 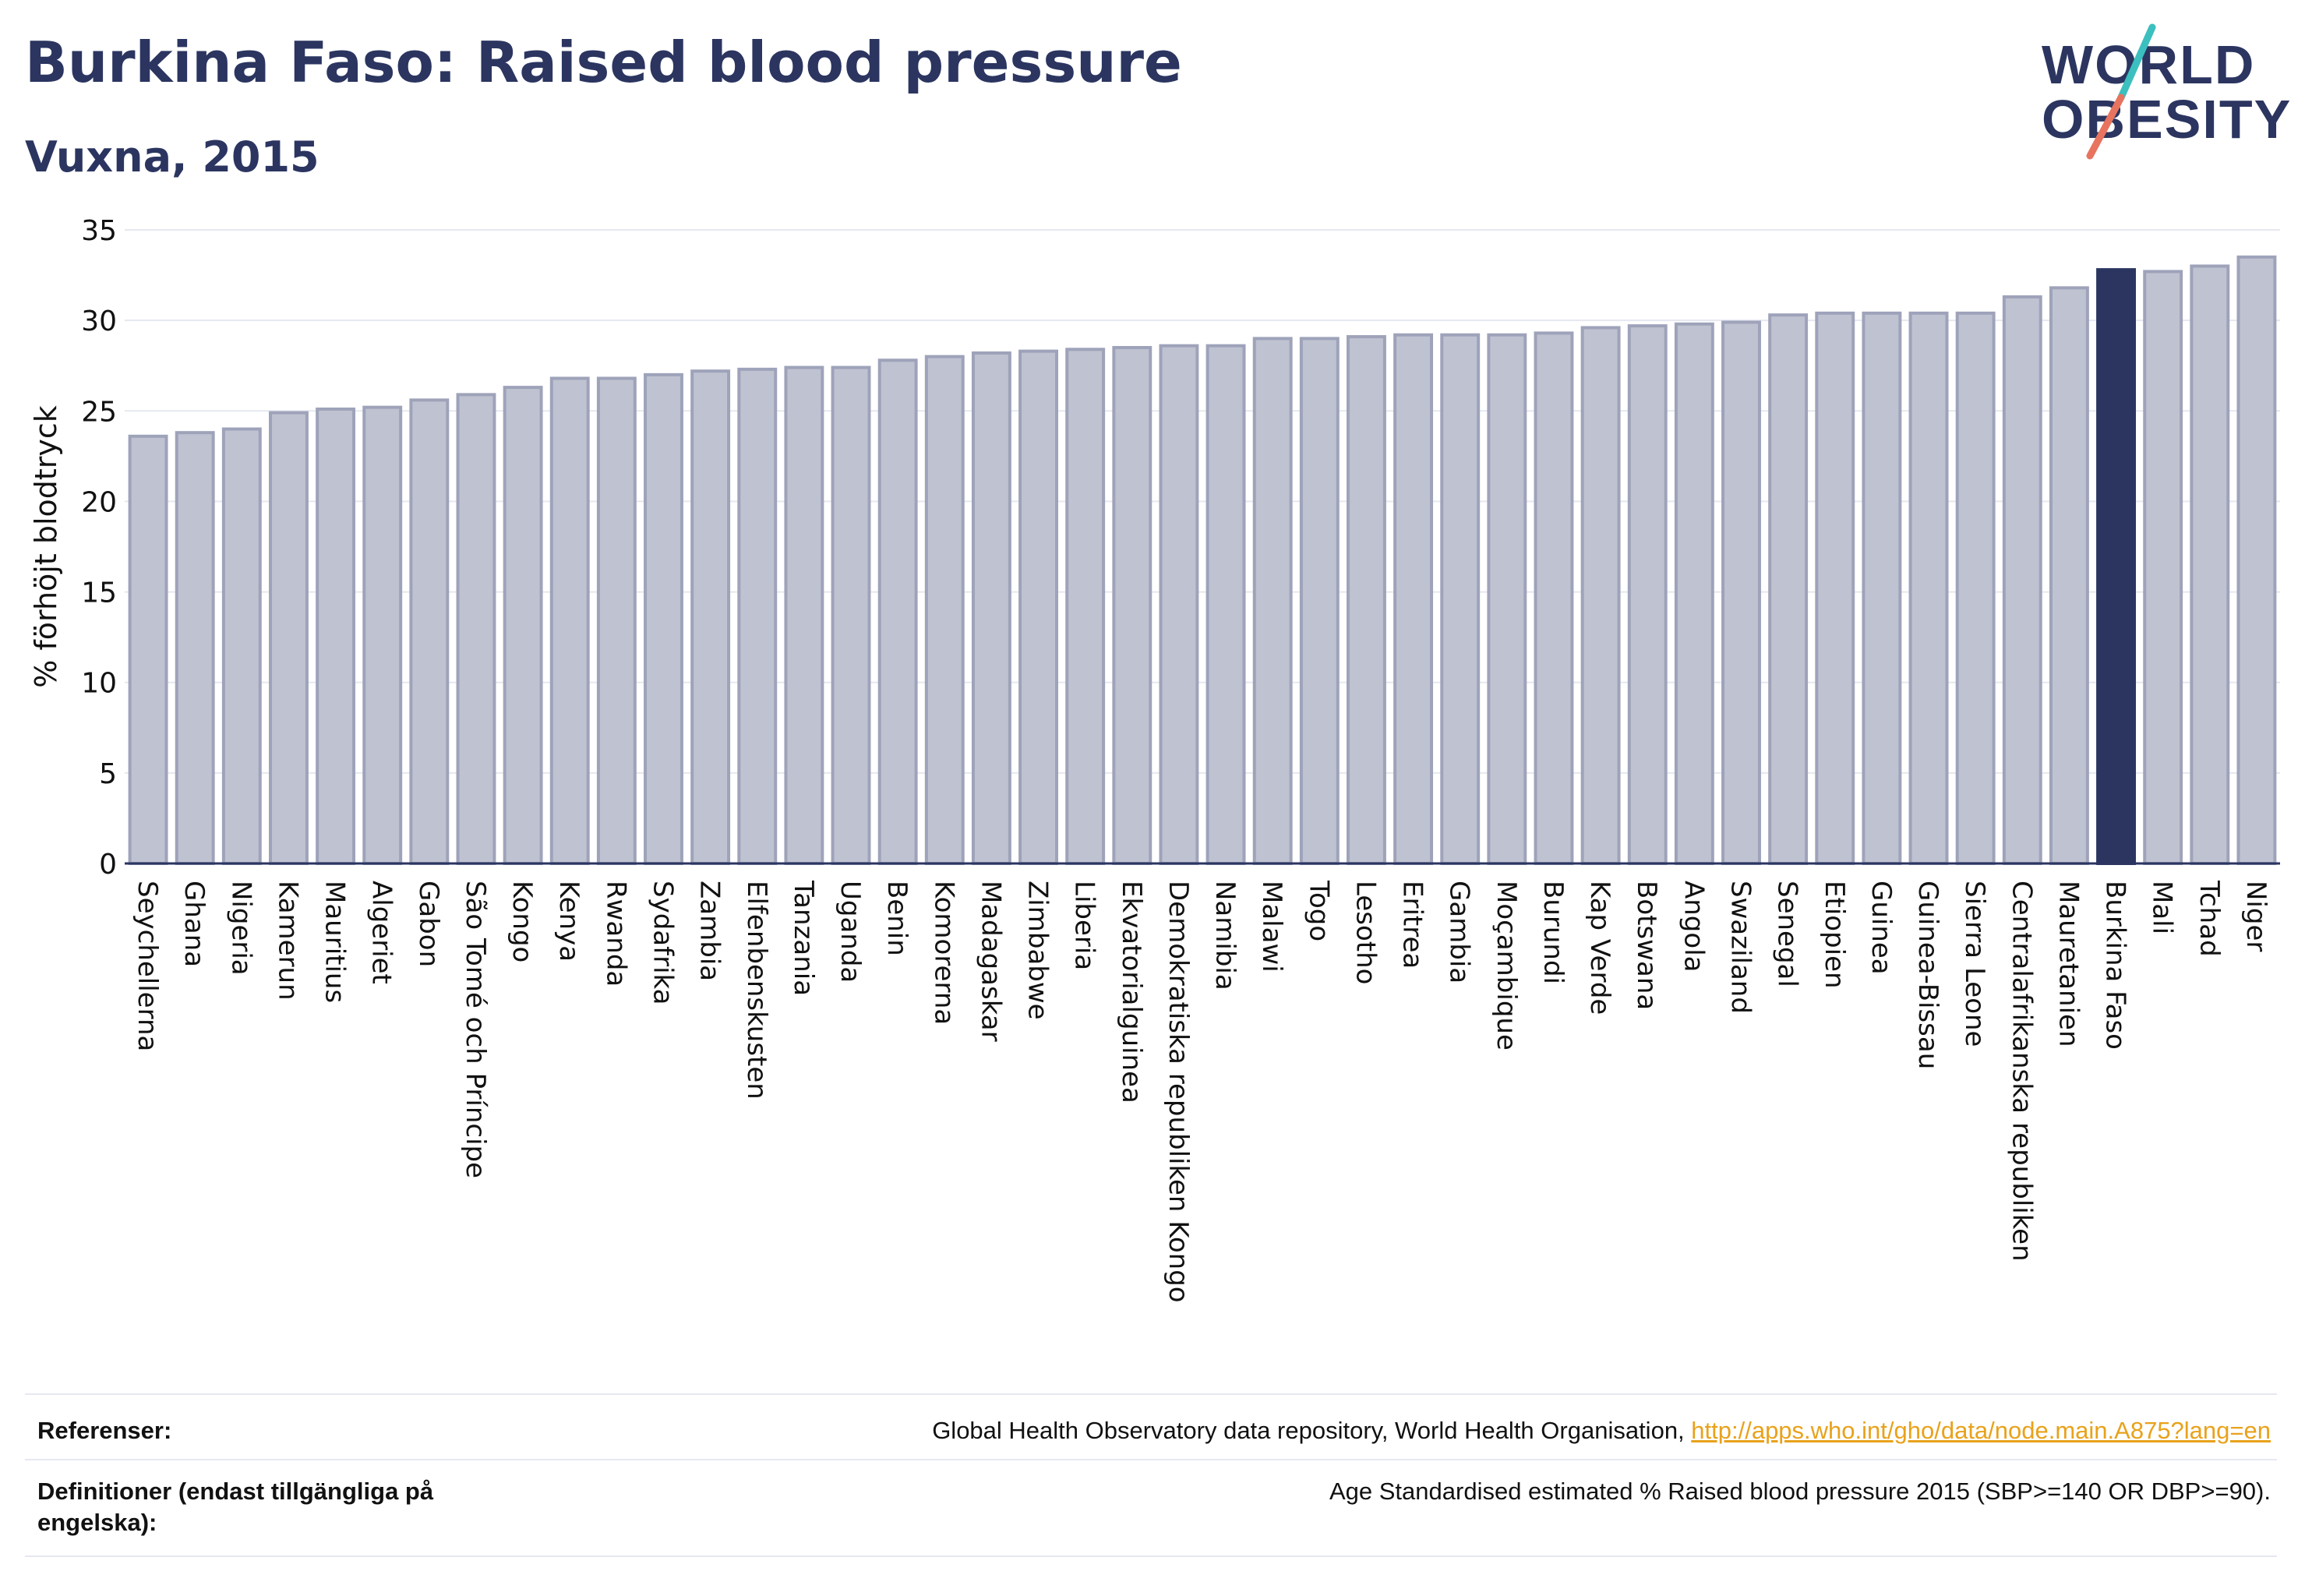 I want to click on x-tick-label: Liberia, so click(x=1084, y=925).